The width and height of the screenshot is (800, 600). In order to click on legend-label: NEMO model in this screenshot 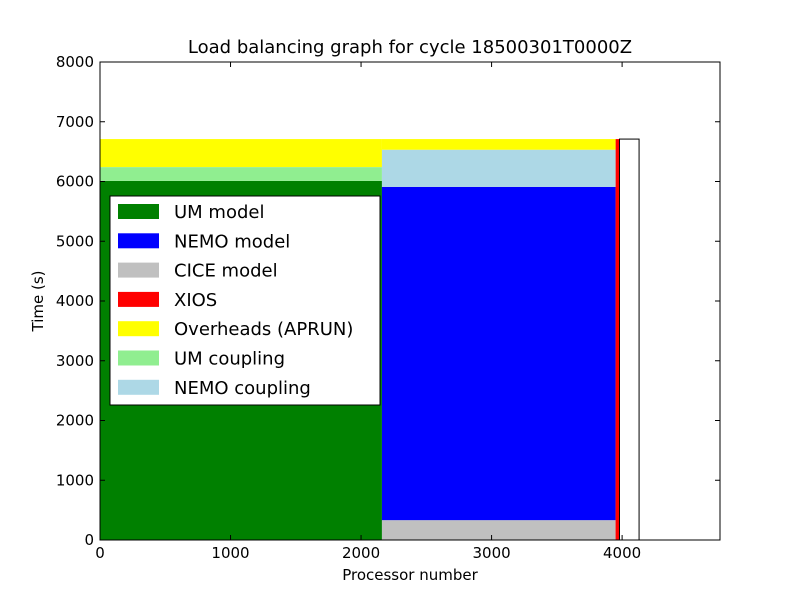, I will do `click(232, 241)`.